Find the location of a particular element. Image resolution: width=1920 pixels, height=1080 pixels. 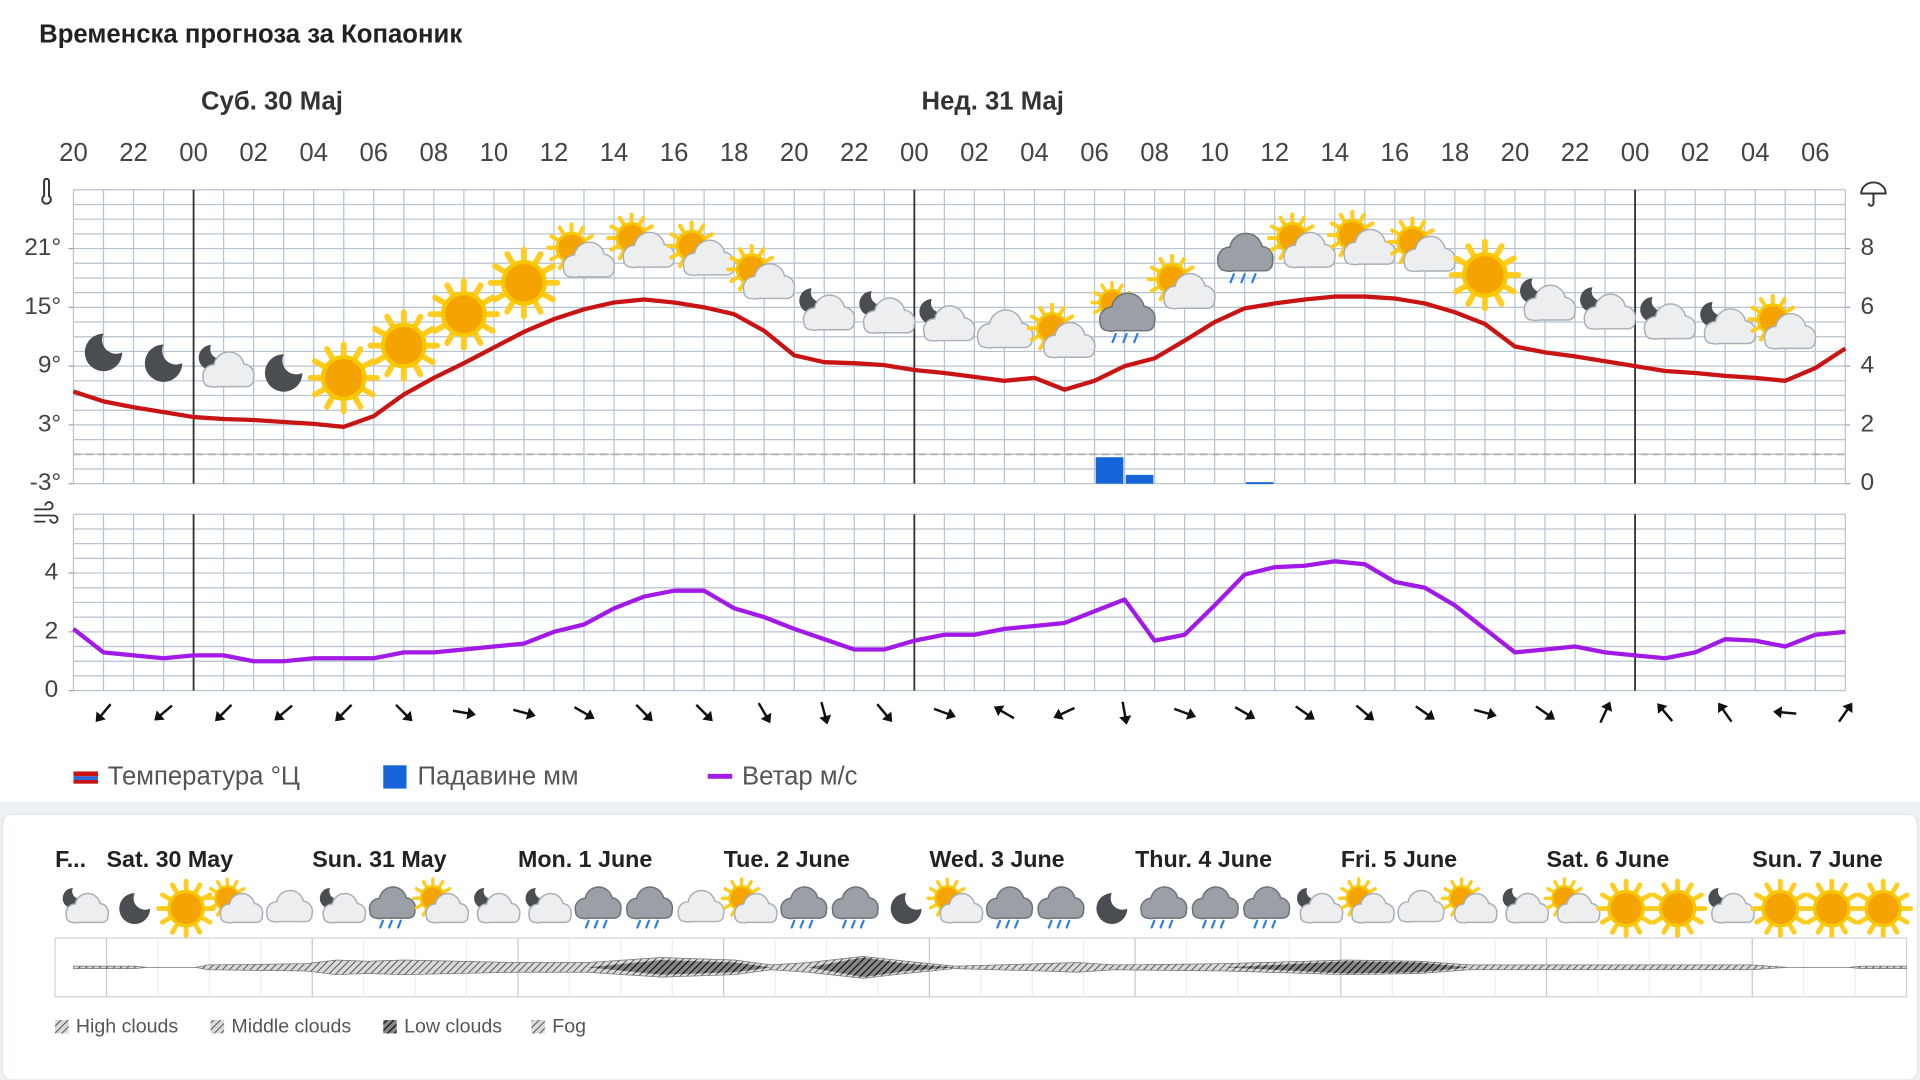

day-header: Wed. 3 June is located at coordinates (996, 859).